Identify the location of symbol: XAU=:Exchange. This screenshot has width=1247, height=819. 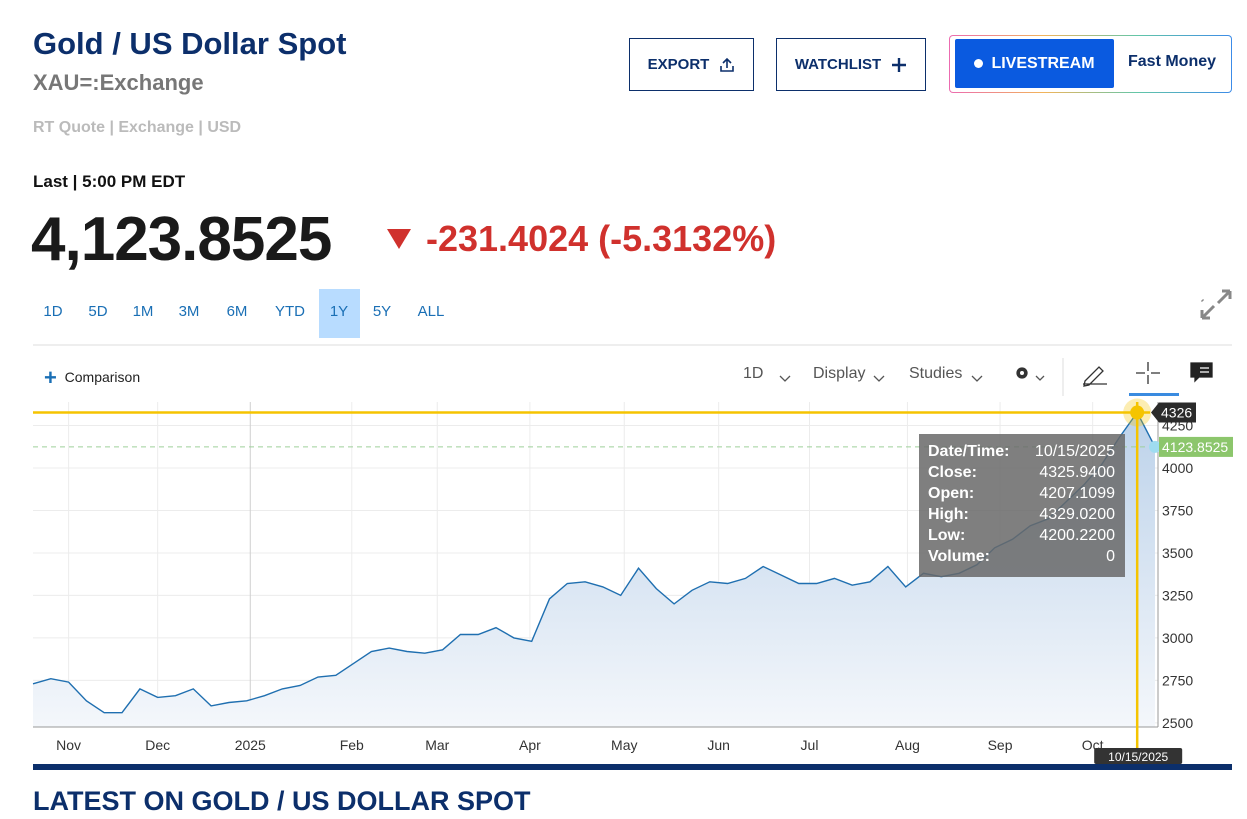
(118, 82).